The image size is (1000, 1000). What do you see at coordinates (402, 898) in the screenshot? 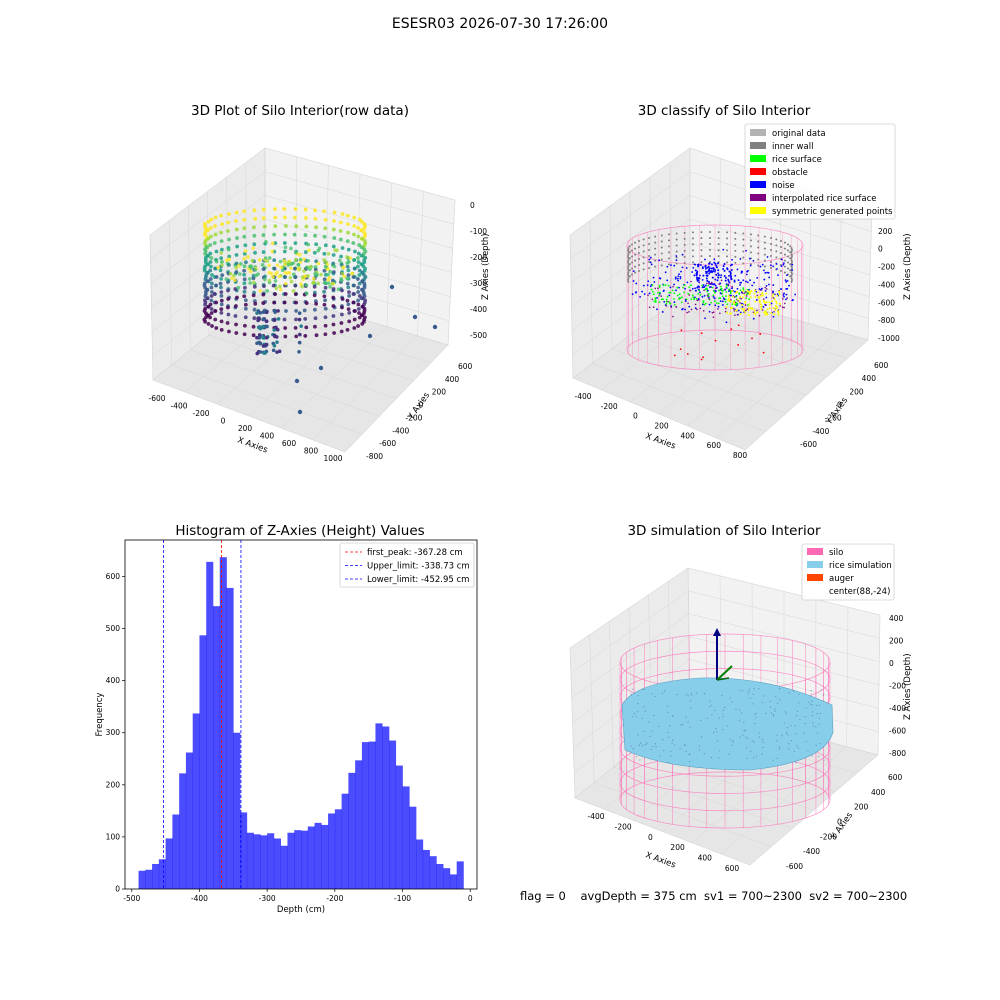
I see `x-tick-label: -100` at bounding box center [402, 898].